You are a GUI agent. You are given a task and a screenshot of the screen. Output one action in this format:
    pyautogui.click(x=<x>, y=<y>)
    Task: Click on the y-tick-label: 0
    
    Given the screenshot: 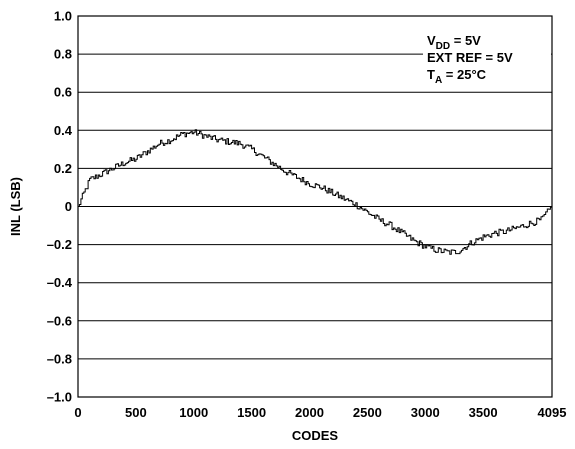 What is the action you would take?
    pyautogui.click(x=68, y=206)
    